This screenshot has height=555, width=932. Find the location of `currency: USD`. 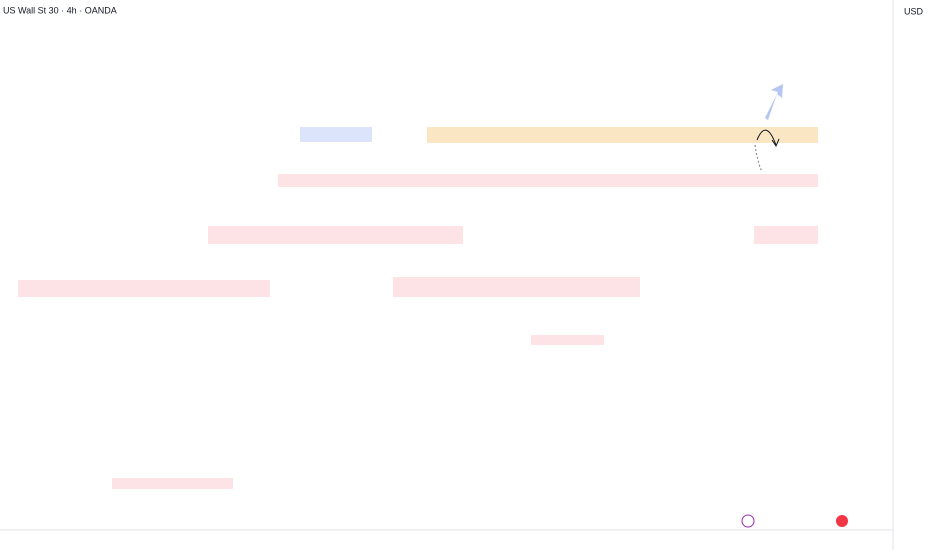

currency: USD is located at coordinates (914, 11).